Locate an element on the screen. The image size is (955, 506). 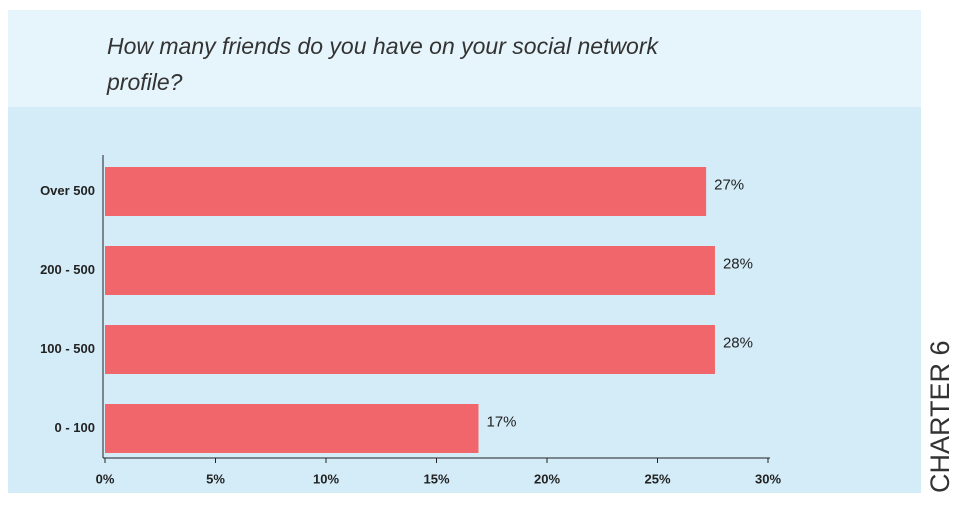
x-tick-label: 20% is located at coordinates (547, 478).